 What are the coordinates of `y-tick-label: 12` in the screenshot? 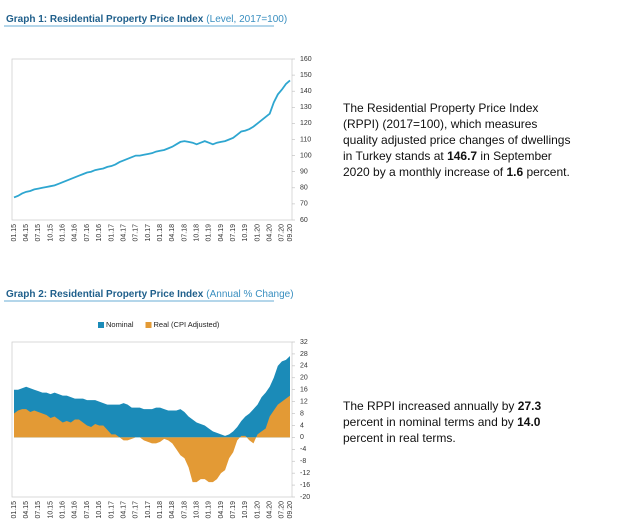 It's located at (304, 401).